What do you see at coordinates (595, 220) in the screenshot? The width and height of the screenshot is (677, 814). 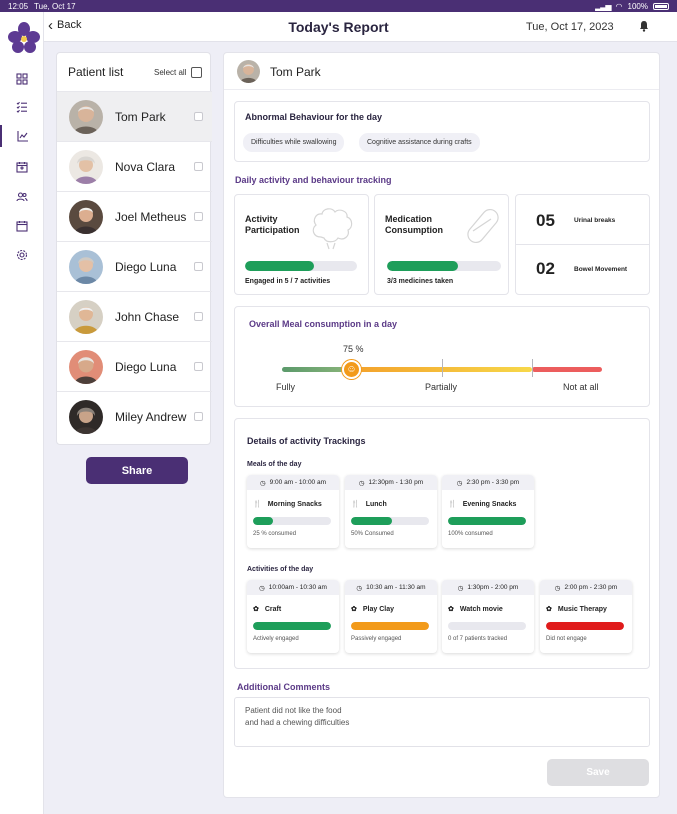 I see `urinal-breaks-label: Urinal breaks` at bounding box center [595, 220].